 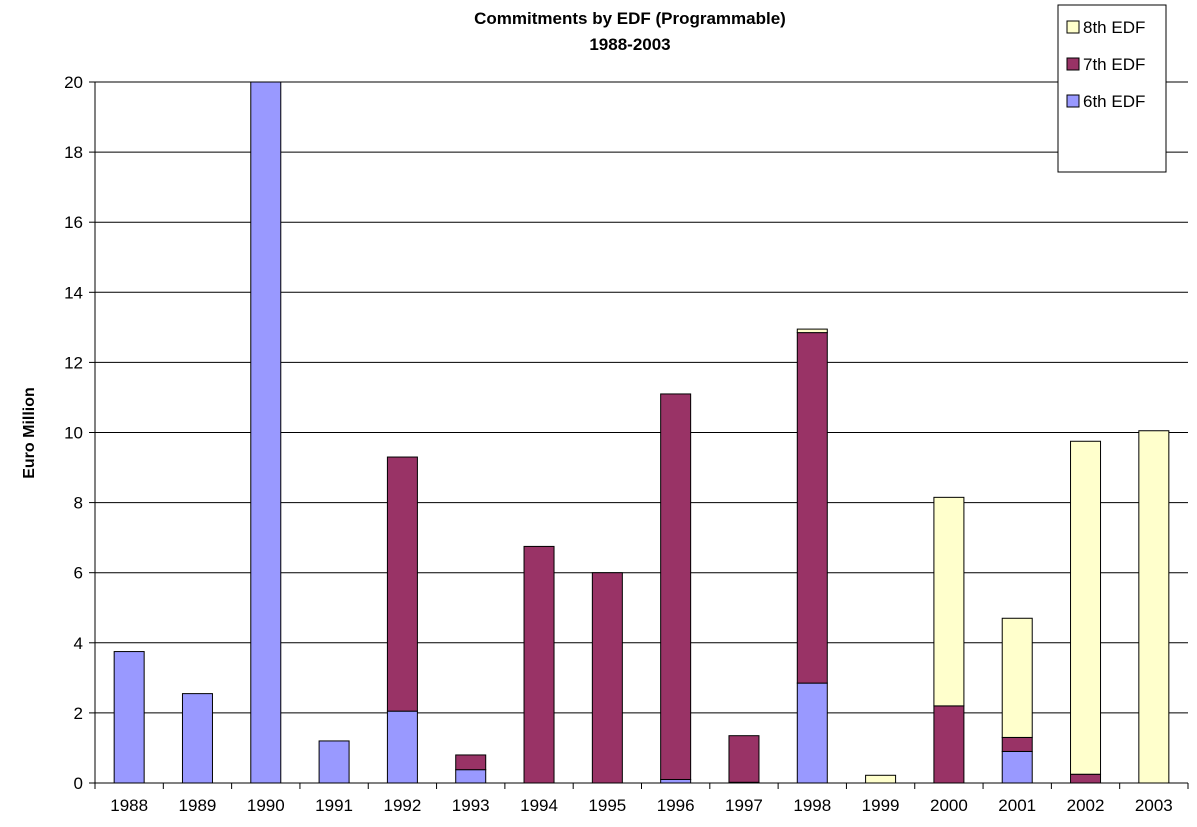 What do you see at coordinates (949, 805) in the screenshot?
I see `x-tick-label: 2000` at bounding box center [949, 805].